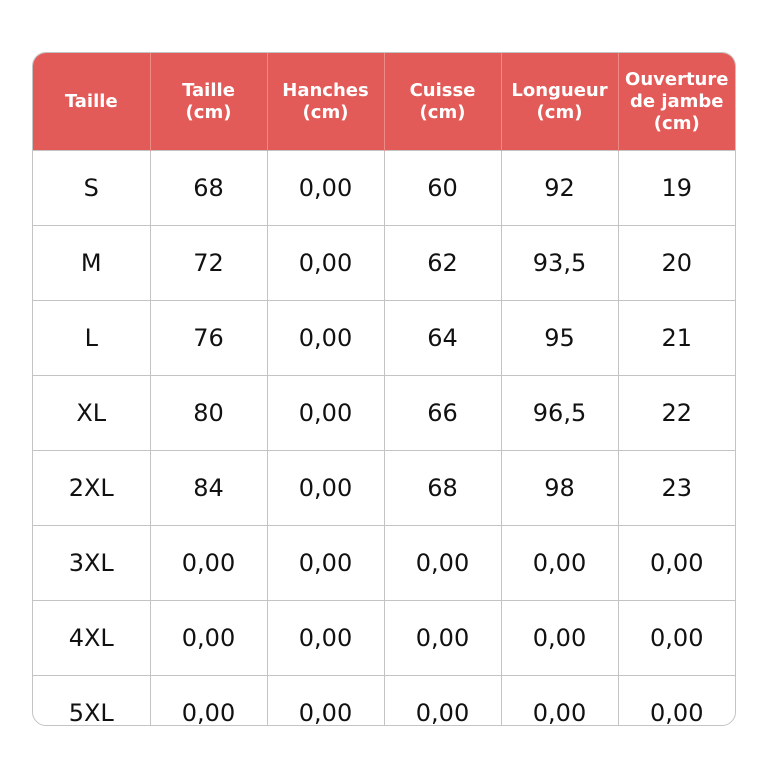  What do you see at coordinates (92, 638) in the screenshot?
I see `size-cell: 4XL` at bounding box center [92, 638].